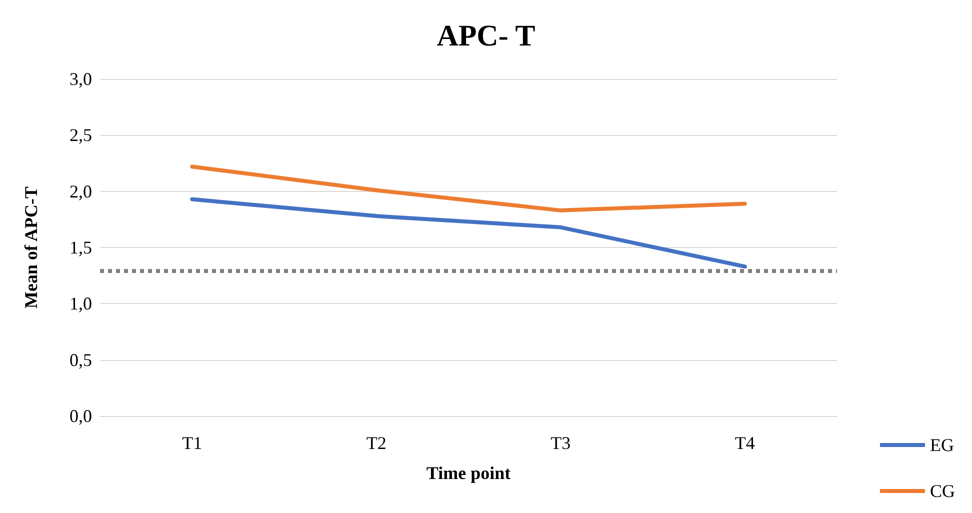 The image size is (972, 513). I want to click on y-tick-label: 2,5, so click(81, 135).